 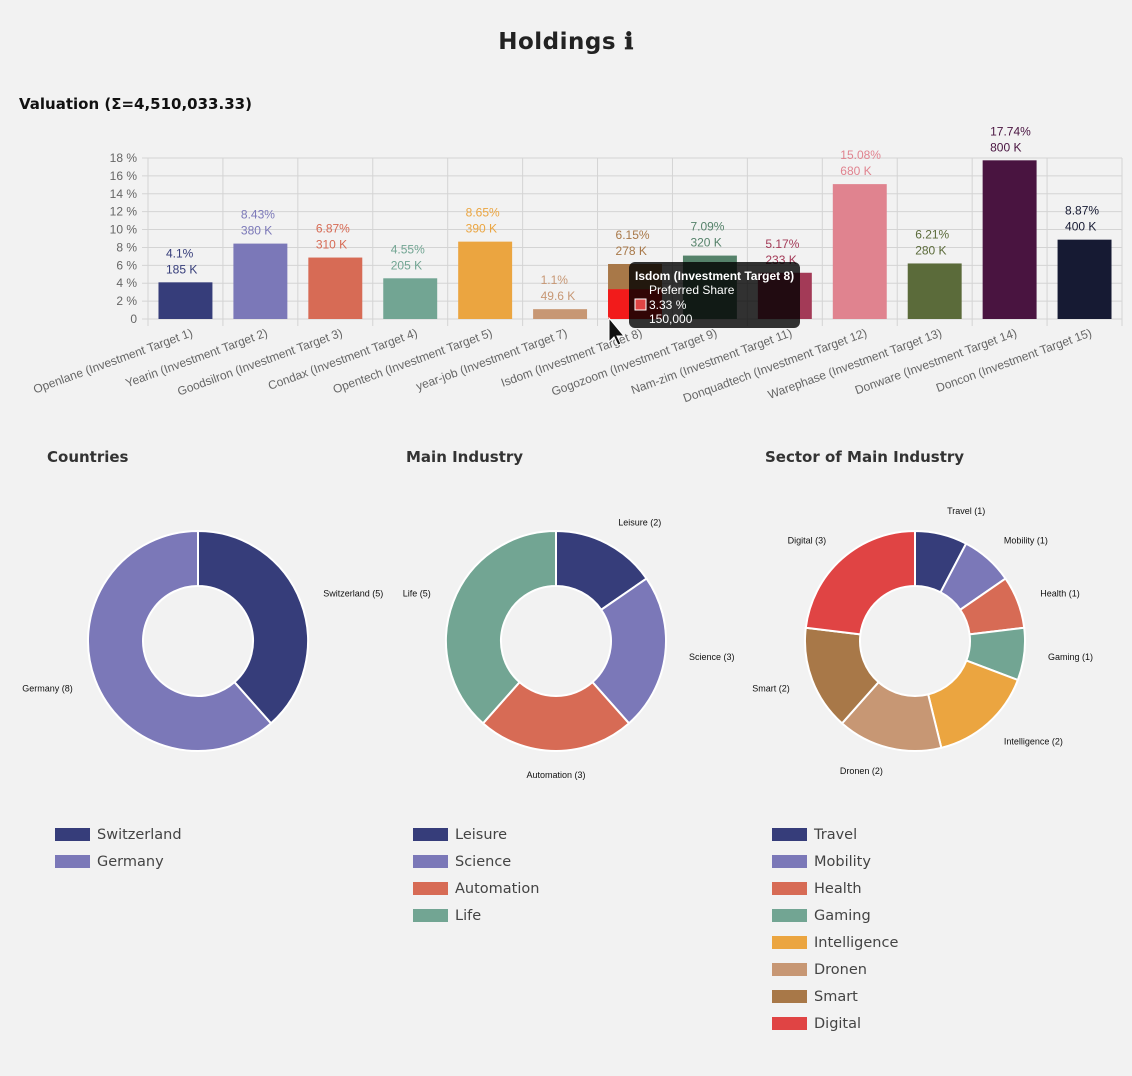 I want to click on main-industry-legend: Leisure Science Automation Life, so click(x=476, y=875).